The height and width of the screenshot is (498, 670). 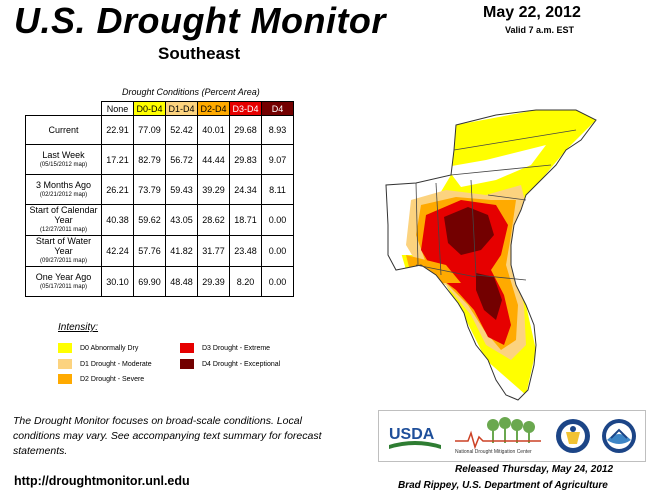 I want to click on legend-item-d2: D2 Drought - Severe, so click(x=101, y=379).